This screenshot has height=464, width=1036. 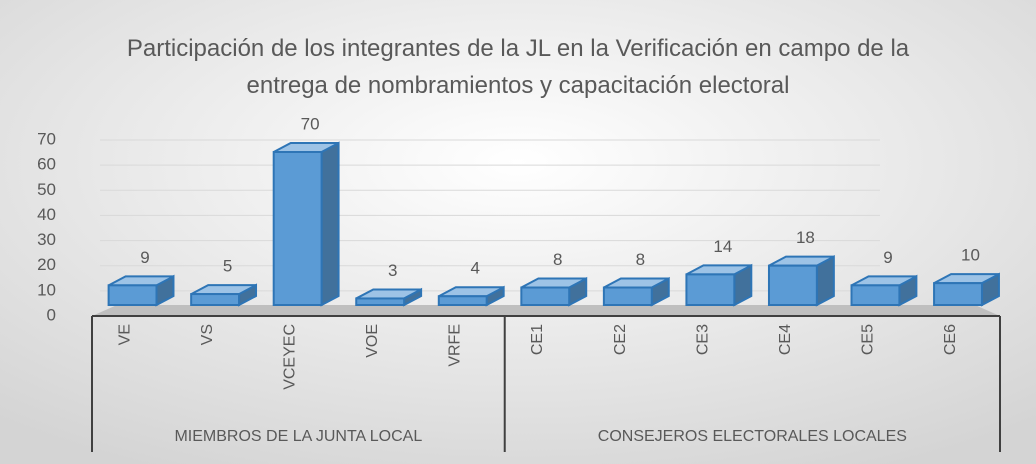 What do you see at coordinates (207, 334) in the screenshot?
I see `x-tick-label: VS` at bounding box center [207, 334].